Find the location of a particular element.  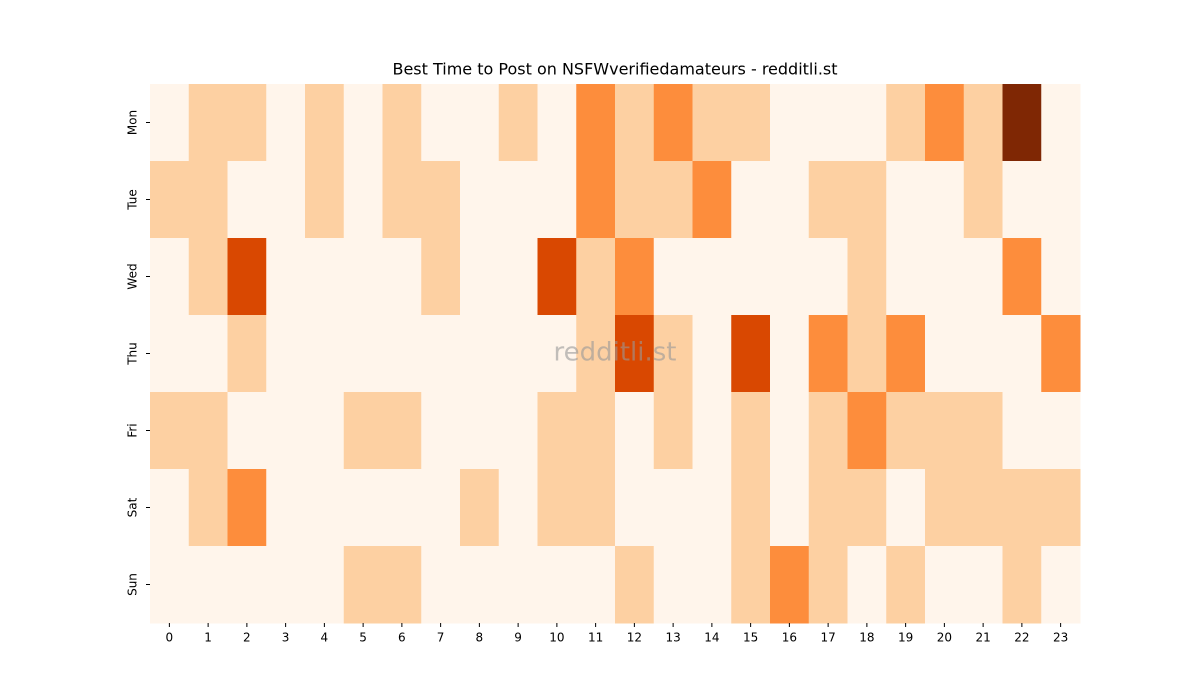

x-tick-label: 11 is located at coordinates (595, 638).